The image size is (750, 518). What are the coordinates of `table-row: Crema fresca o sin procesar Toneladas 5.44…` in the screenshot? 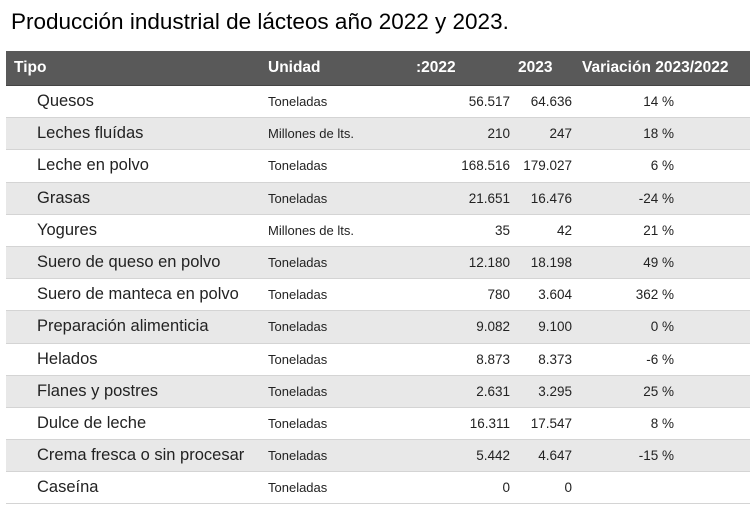 It's located at (378, 456).